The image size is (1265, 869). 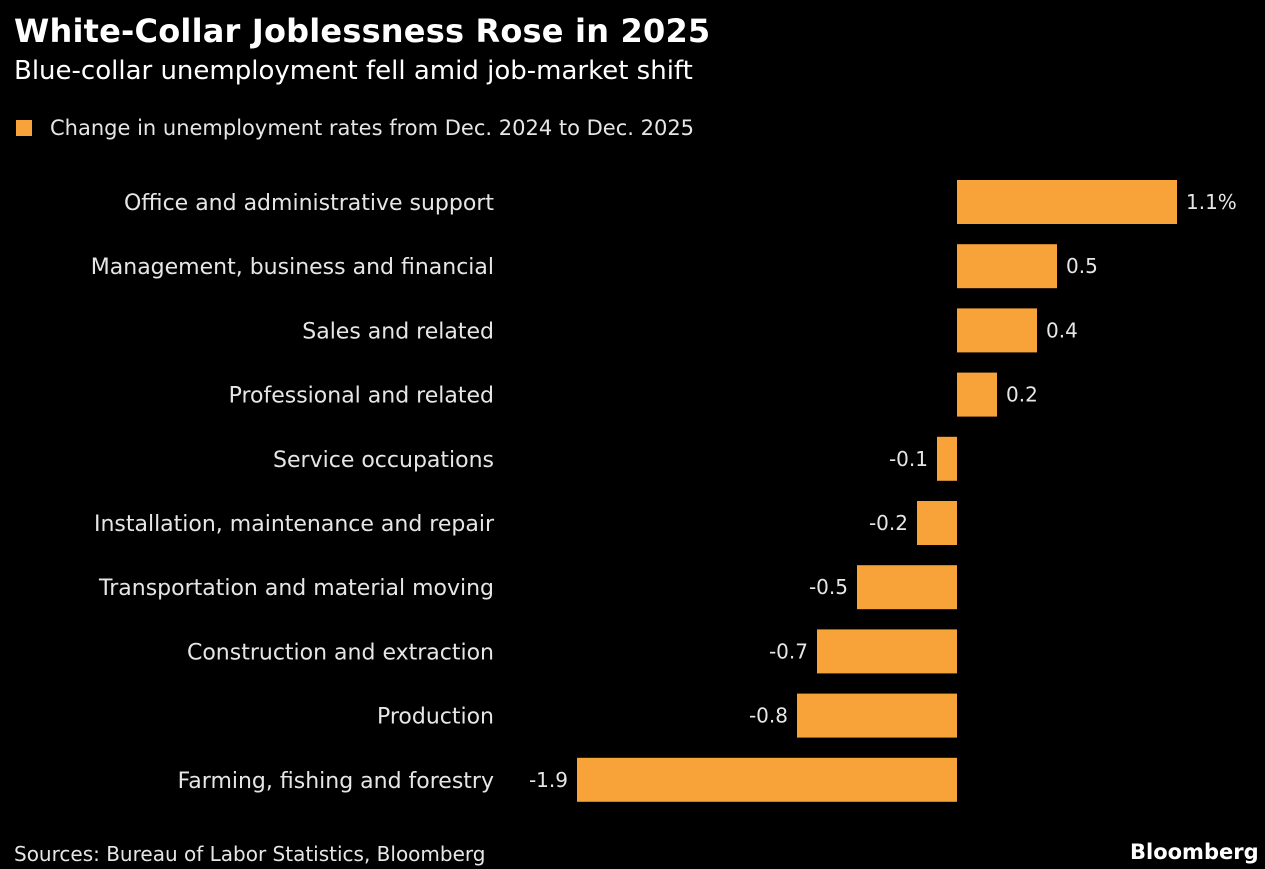 What do you see at coordinates (768, 716) in the screenshot?
I see `data-label: -0.8` at bounding box center [768, 716].